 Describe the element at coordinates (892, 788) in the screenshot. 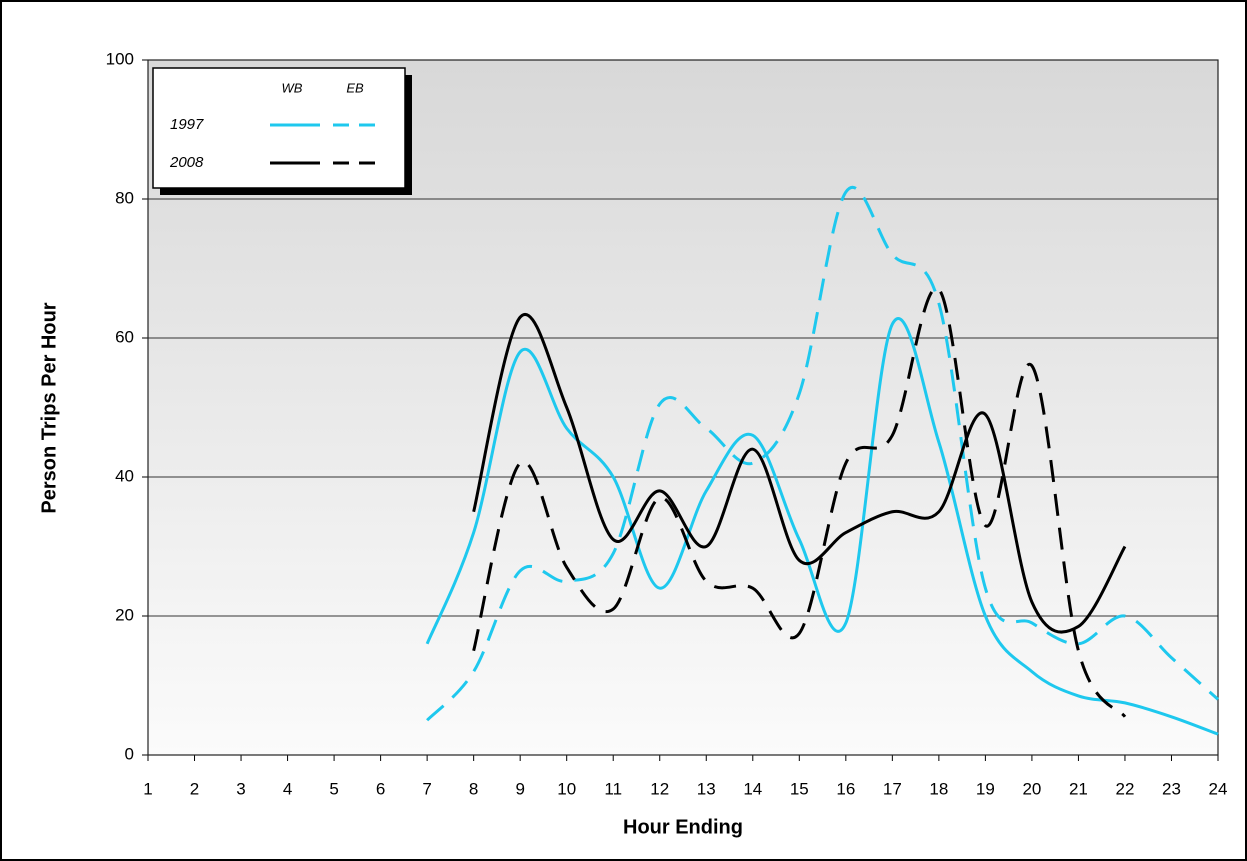

I see `x-tick-label: 17` at that location.